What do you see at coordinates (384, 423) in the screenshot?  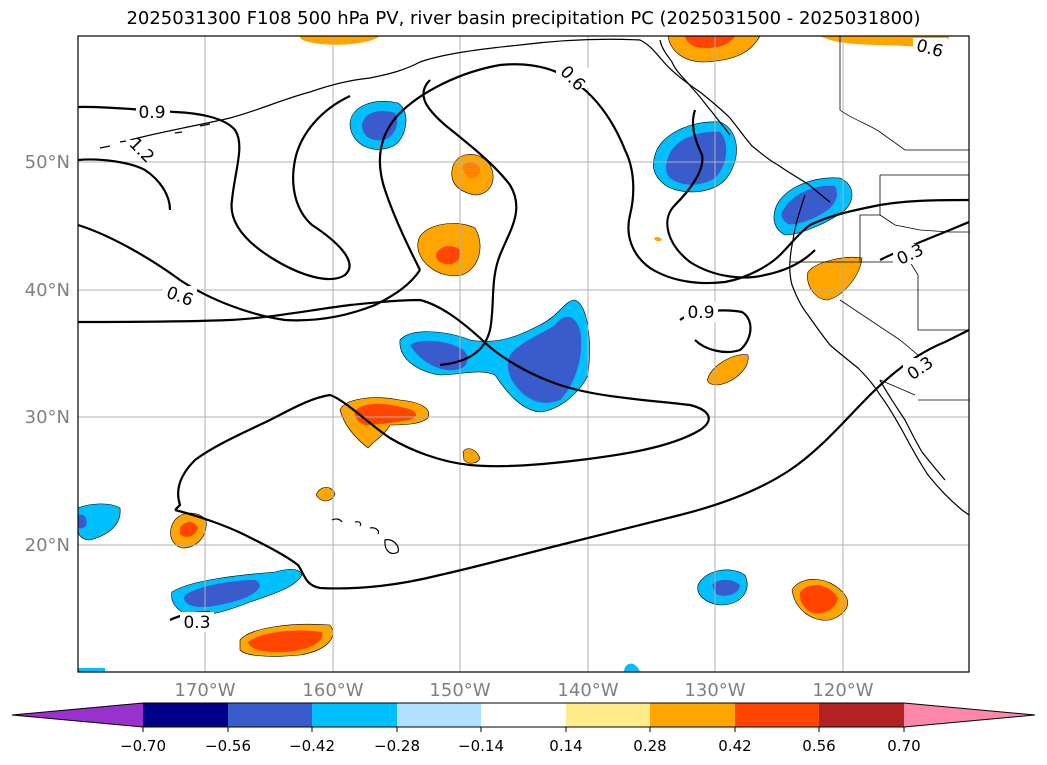 I see `shaded-blob-31n-155w` at bounding box center [384, 423].